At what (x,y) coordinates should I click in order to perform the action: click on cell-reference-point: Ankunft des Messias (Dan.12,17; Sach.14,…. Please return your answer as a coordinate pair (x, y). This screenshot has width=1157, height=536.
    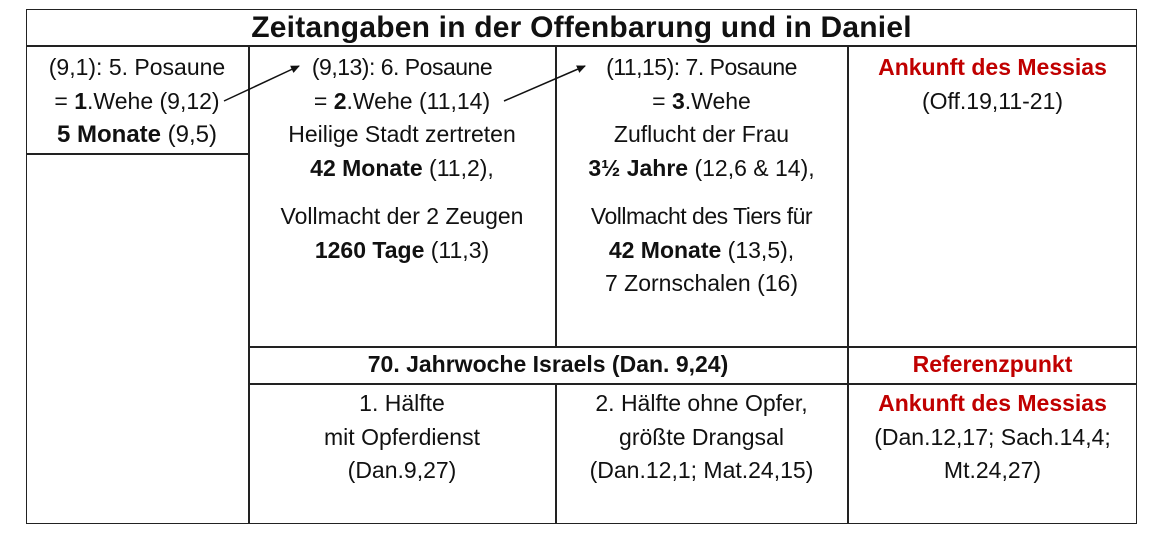
    Looking at the image, I should click on (992, 437).